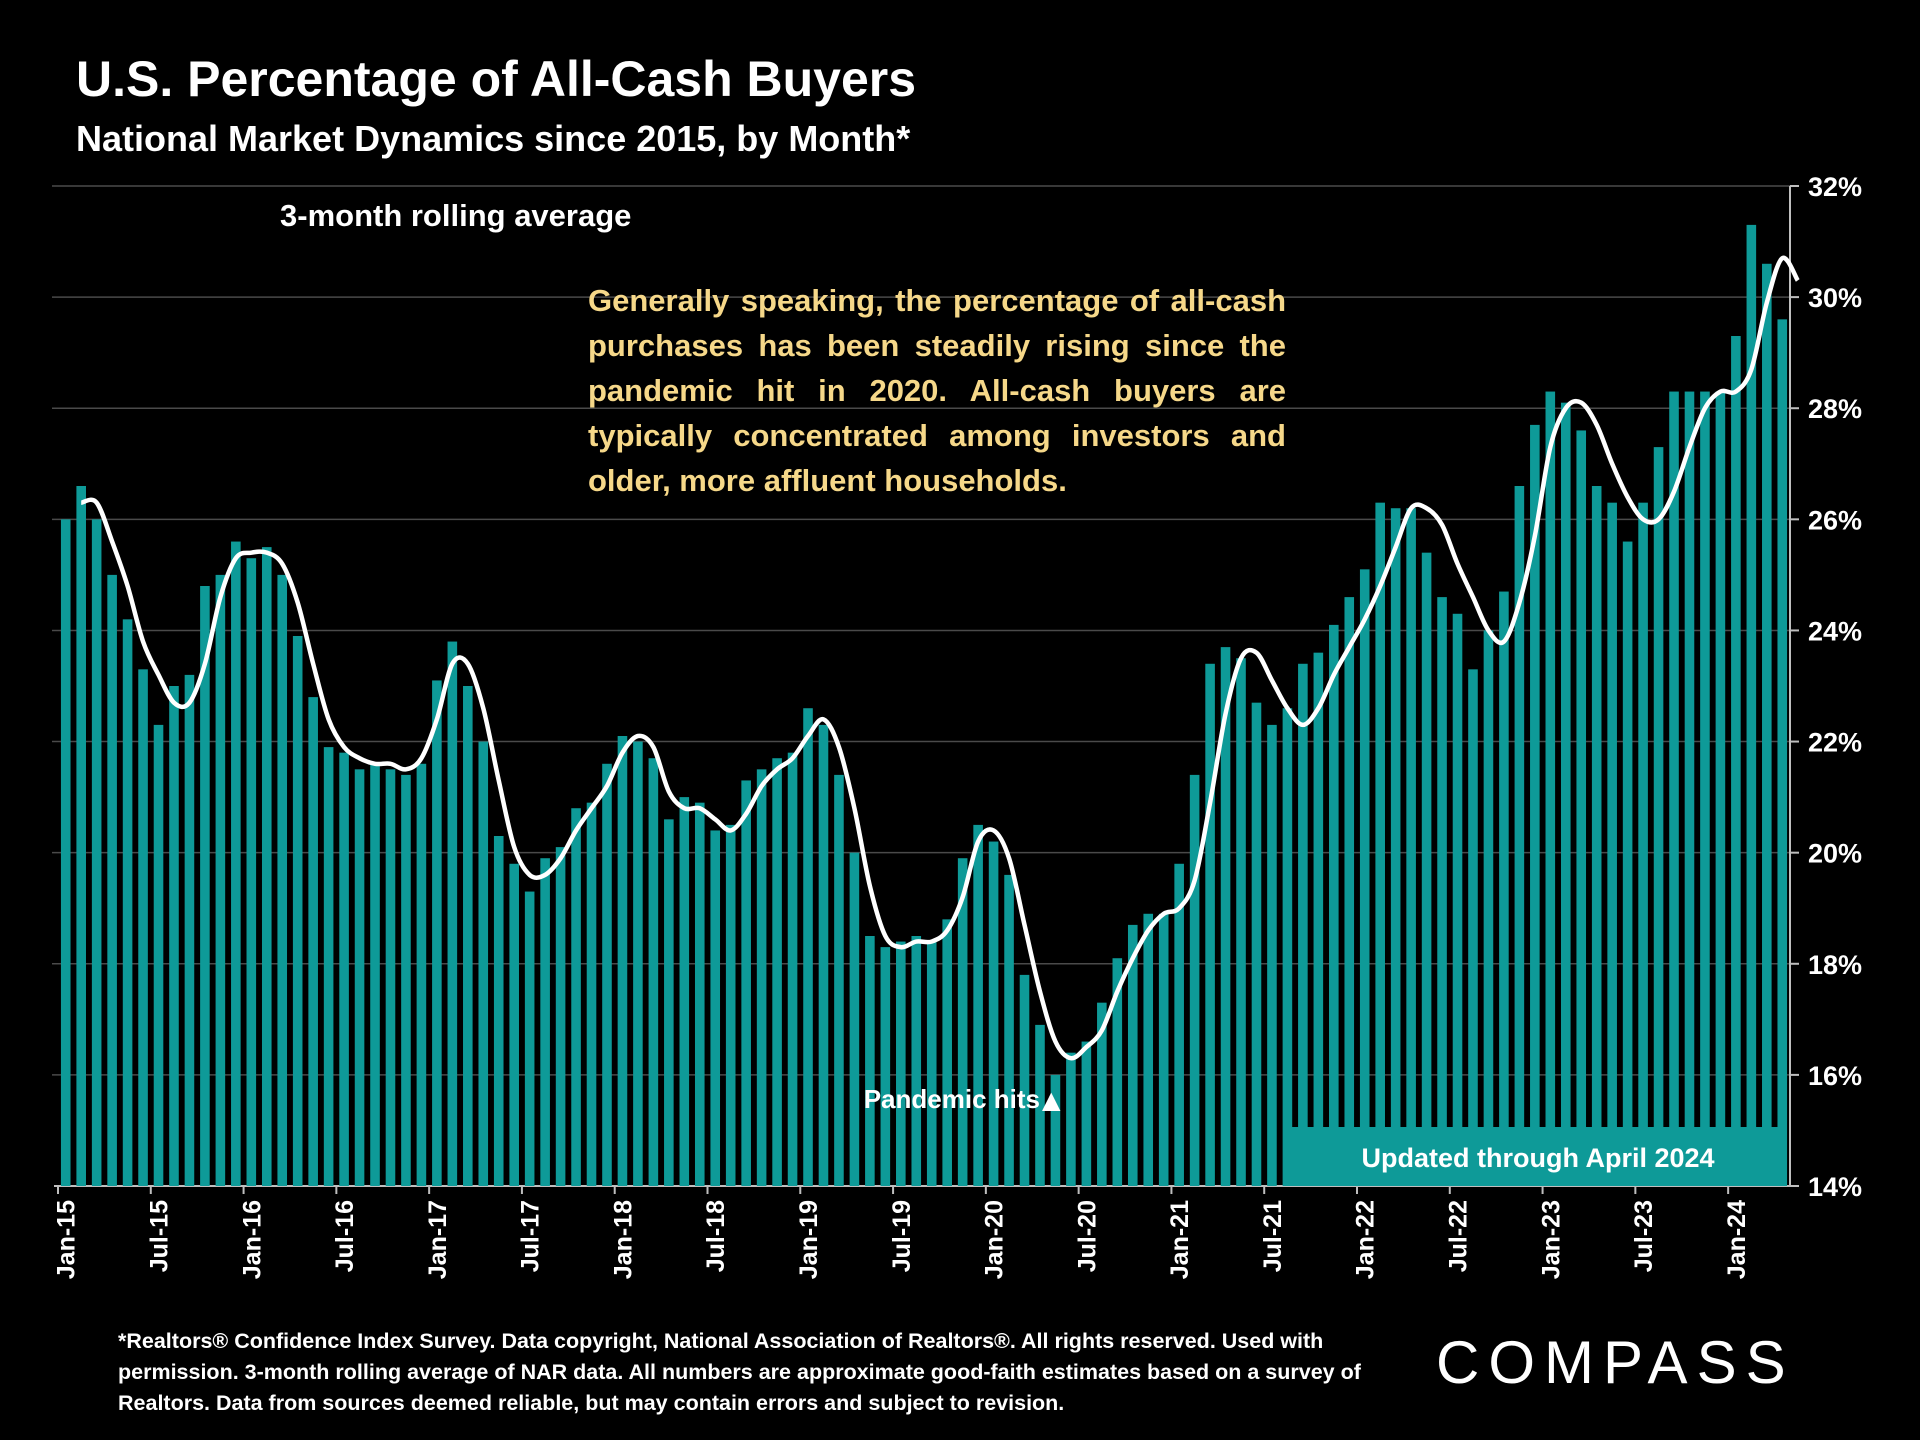 The image size is (1920, 1440). What do you see at coordinates (1835, 965) in the screenshot?
I see `y-tick-label: 18%` at bounding box center [1835, 965].